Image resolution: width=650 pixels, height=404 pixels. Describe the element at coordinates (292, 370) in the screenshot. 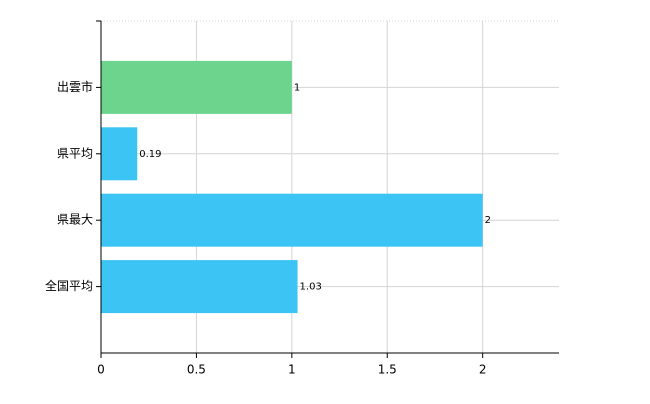

I see `x-tick-label: 1` at that location.